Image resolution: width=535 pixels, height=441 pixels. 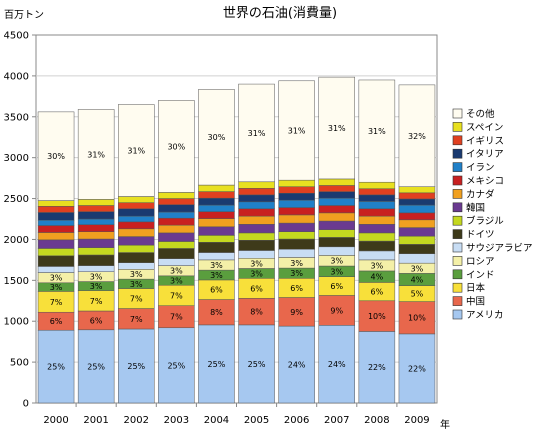 I want to click on data-label: 8%, so click(x=256, y=312).